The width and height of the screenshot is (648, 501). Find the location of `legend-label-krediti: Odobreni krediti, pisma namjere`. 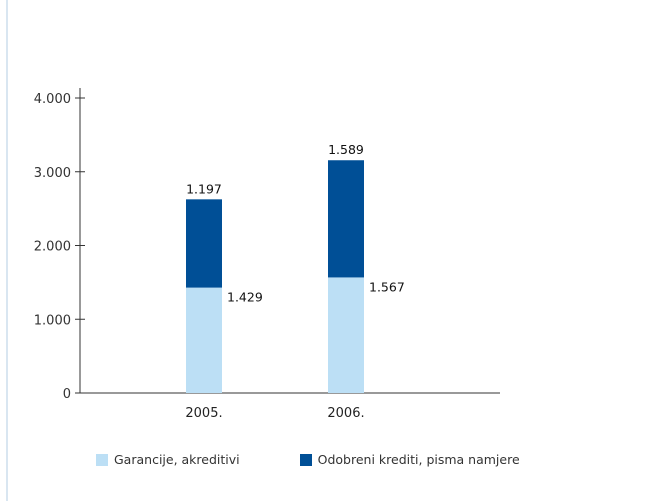

legend-label-krediti: Odobreni krediti, pisma namjere is located at coordinates (418, 459).